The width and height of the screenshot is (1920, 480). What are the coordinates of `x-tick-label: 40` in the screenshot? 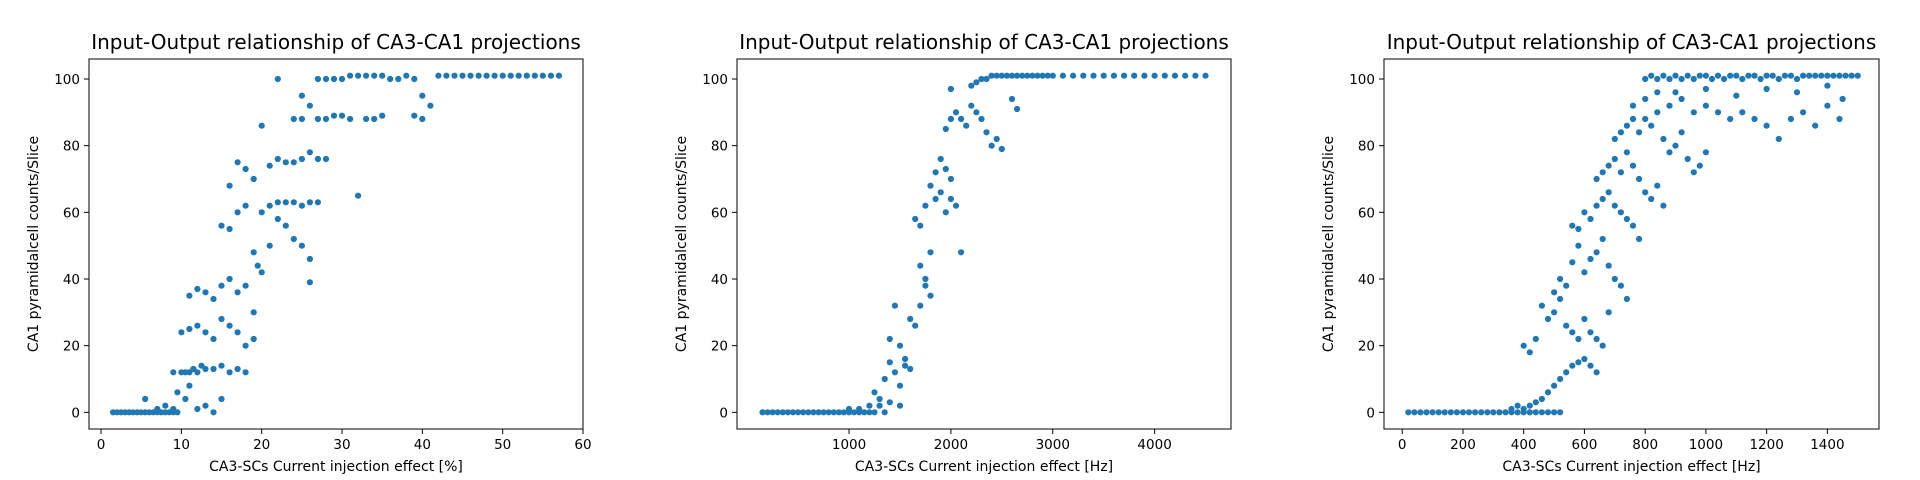 It's located at (422, 445).